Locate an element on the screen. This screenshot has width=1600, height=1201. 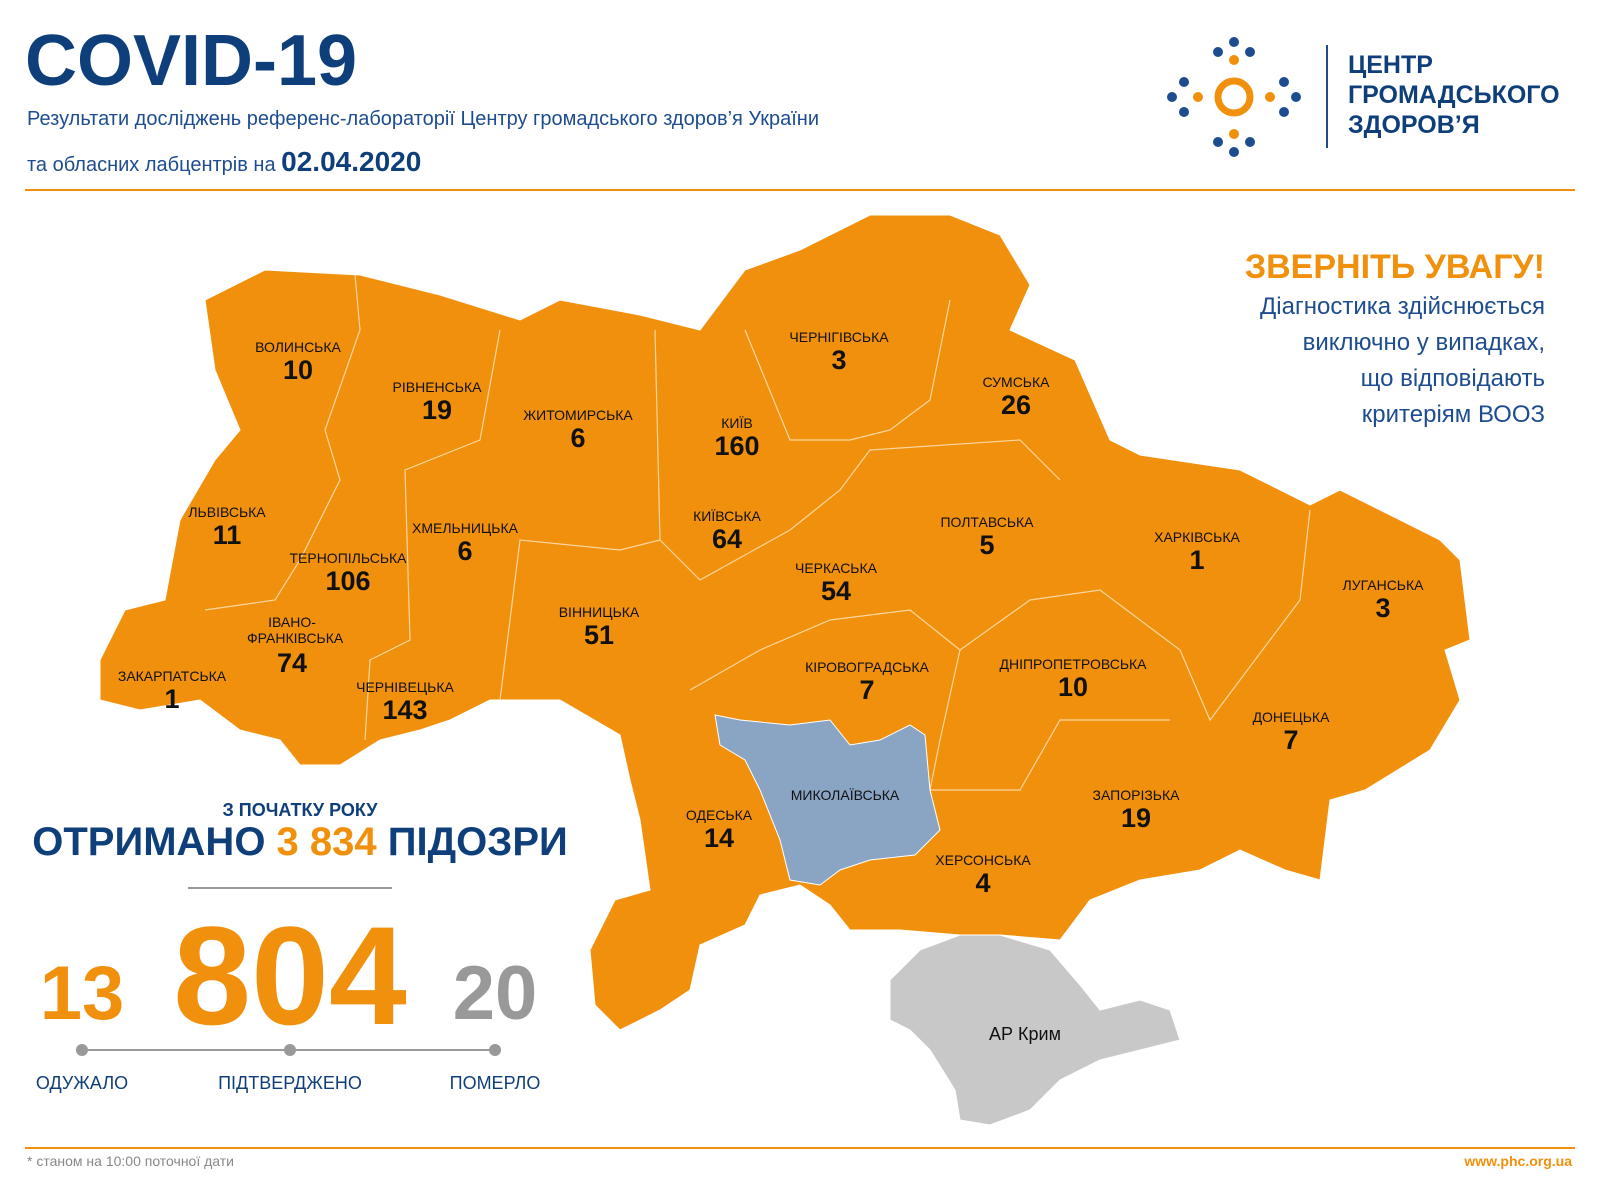
summary-headline: ОТРИМАНО 3 834 ПІДОЗРИ is located at coordinates (300, 842).